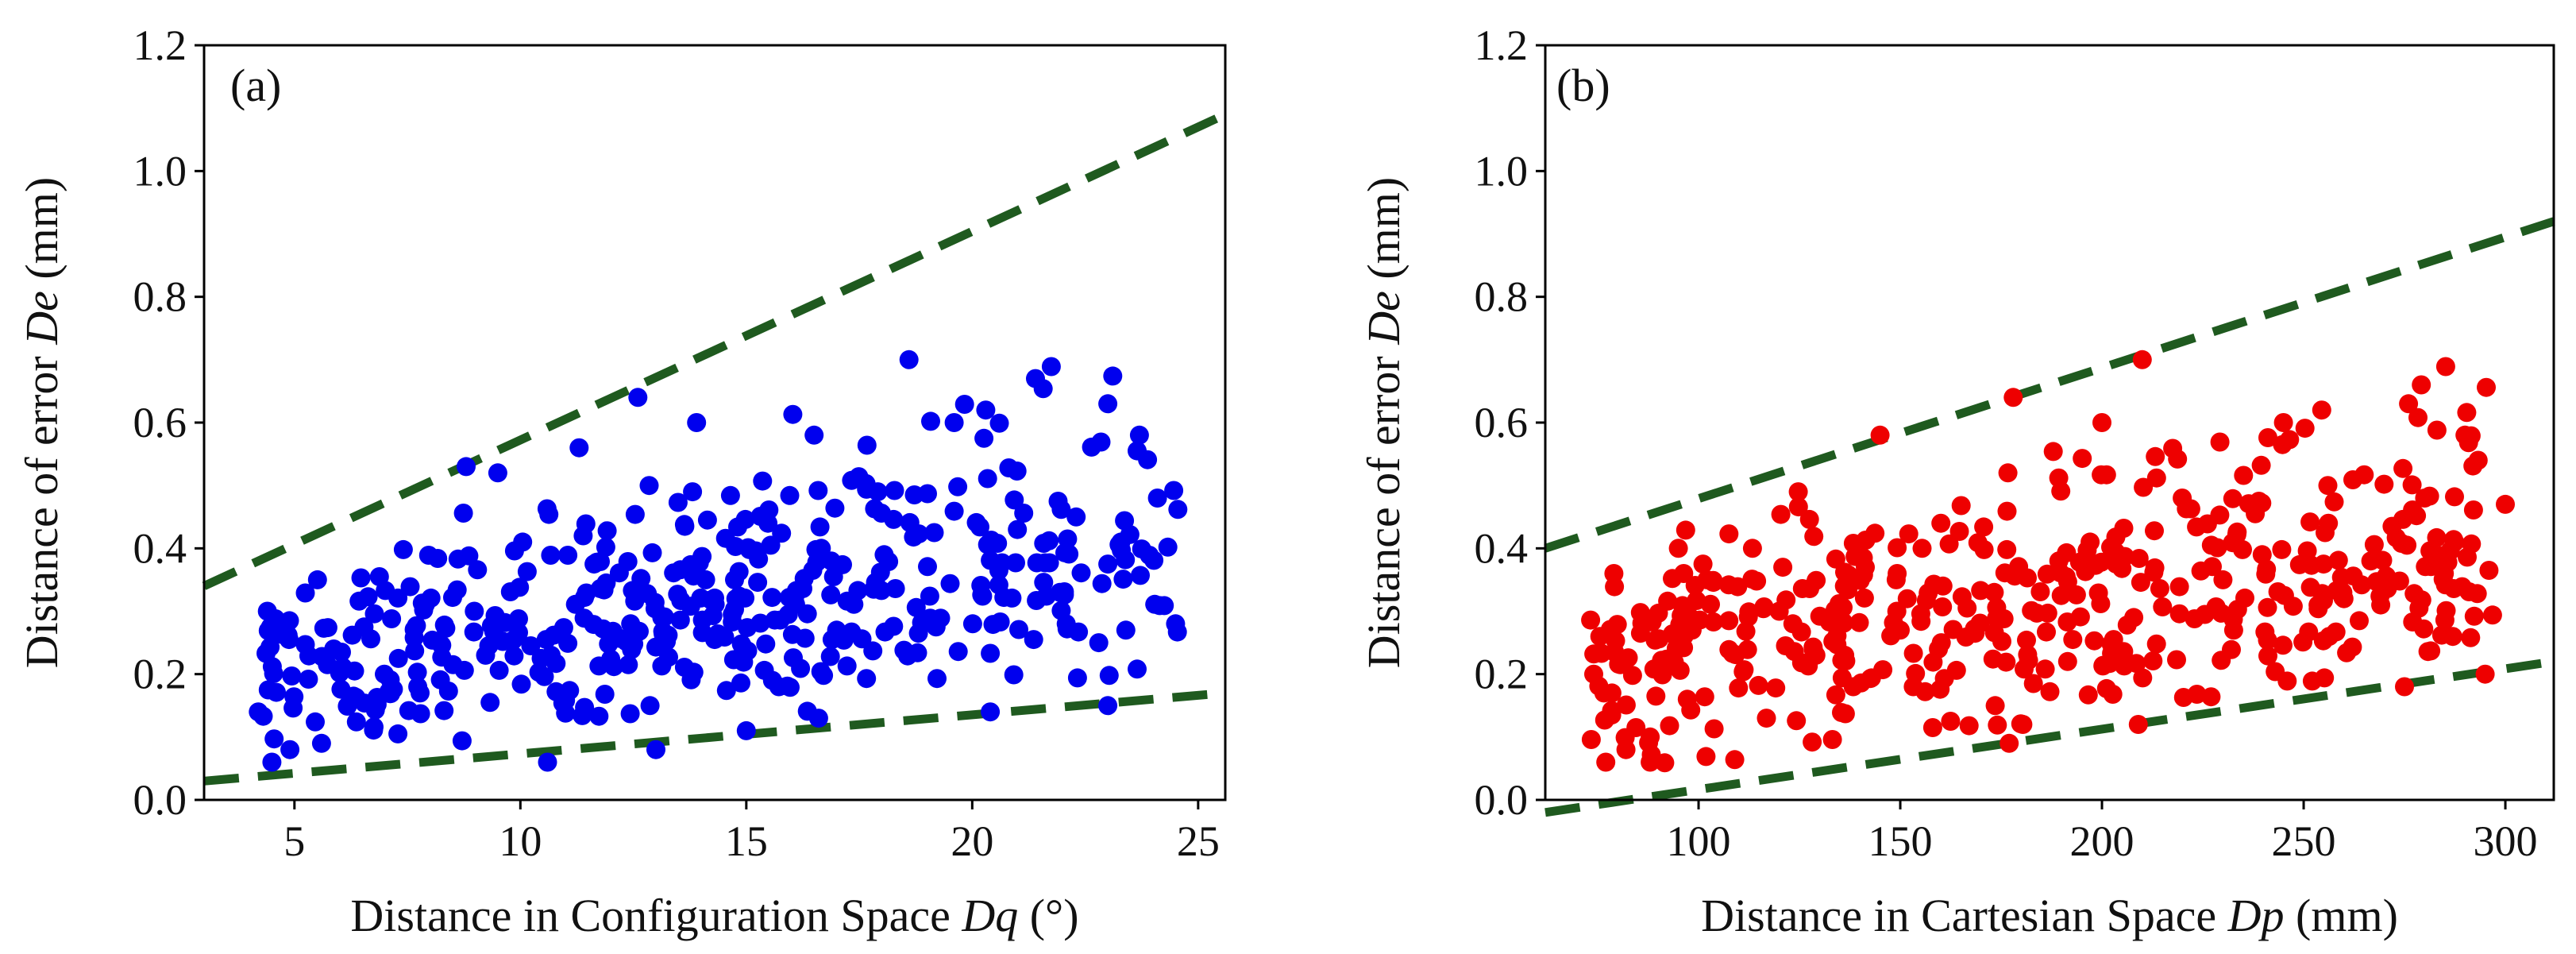 Image resolution: width=2576 pixels, height=954 pixels. I want to click on panel-b-x-ticks: 100 150 200 250 300, so click(2102, 832).